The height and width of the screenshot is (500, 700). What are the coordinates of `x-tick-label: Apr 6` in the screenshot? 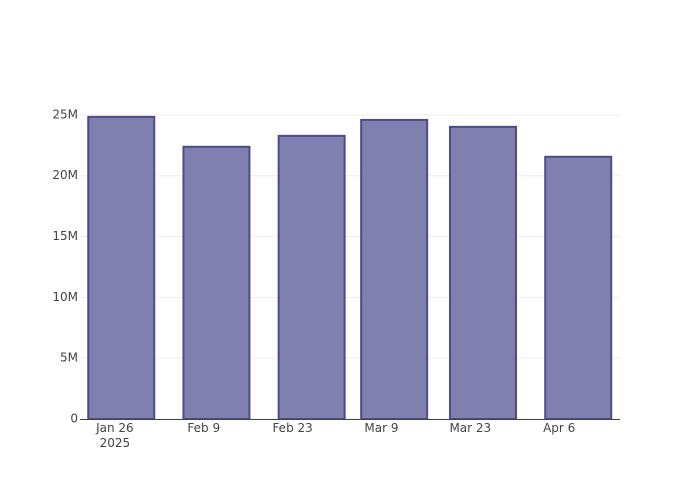 It's located at (559, 428).